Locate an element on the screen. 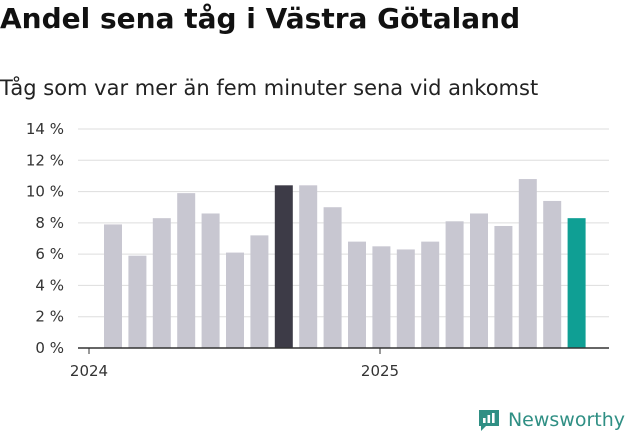 This screenshot has height=439, width=631. brand: Newsworthy is located at coordinates (550, 420).